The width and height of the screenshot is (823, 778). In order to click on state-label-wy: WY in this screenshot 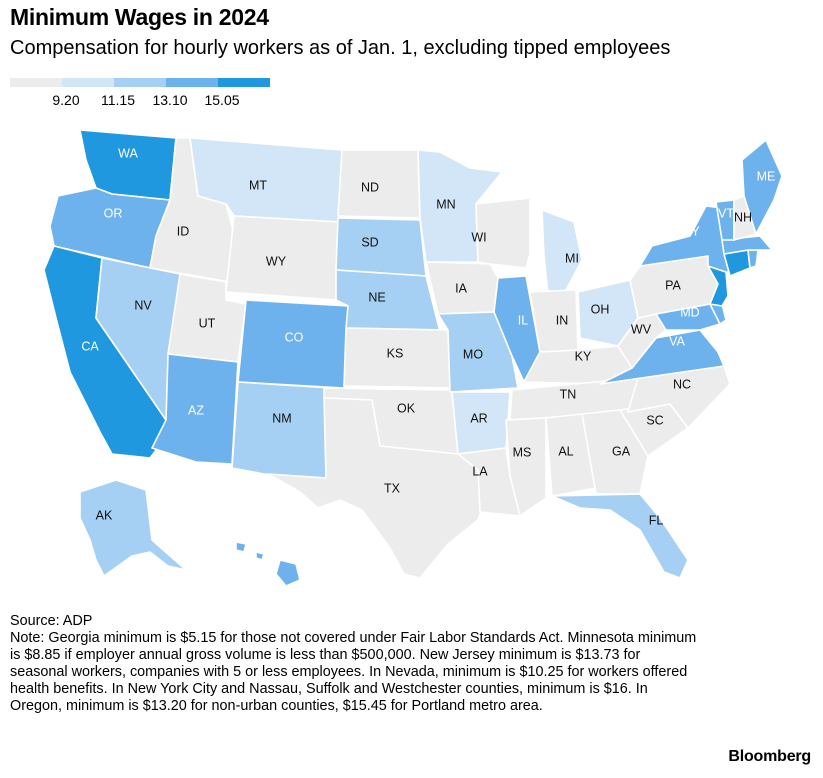, I will do `click(276, 261)`.